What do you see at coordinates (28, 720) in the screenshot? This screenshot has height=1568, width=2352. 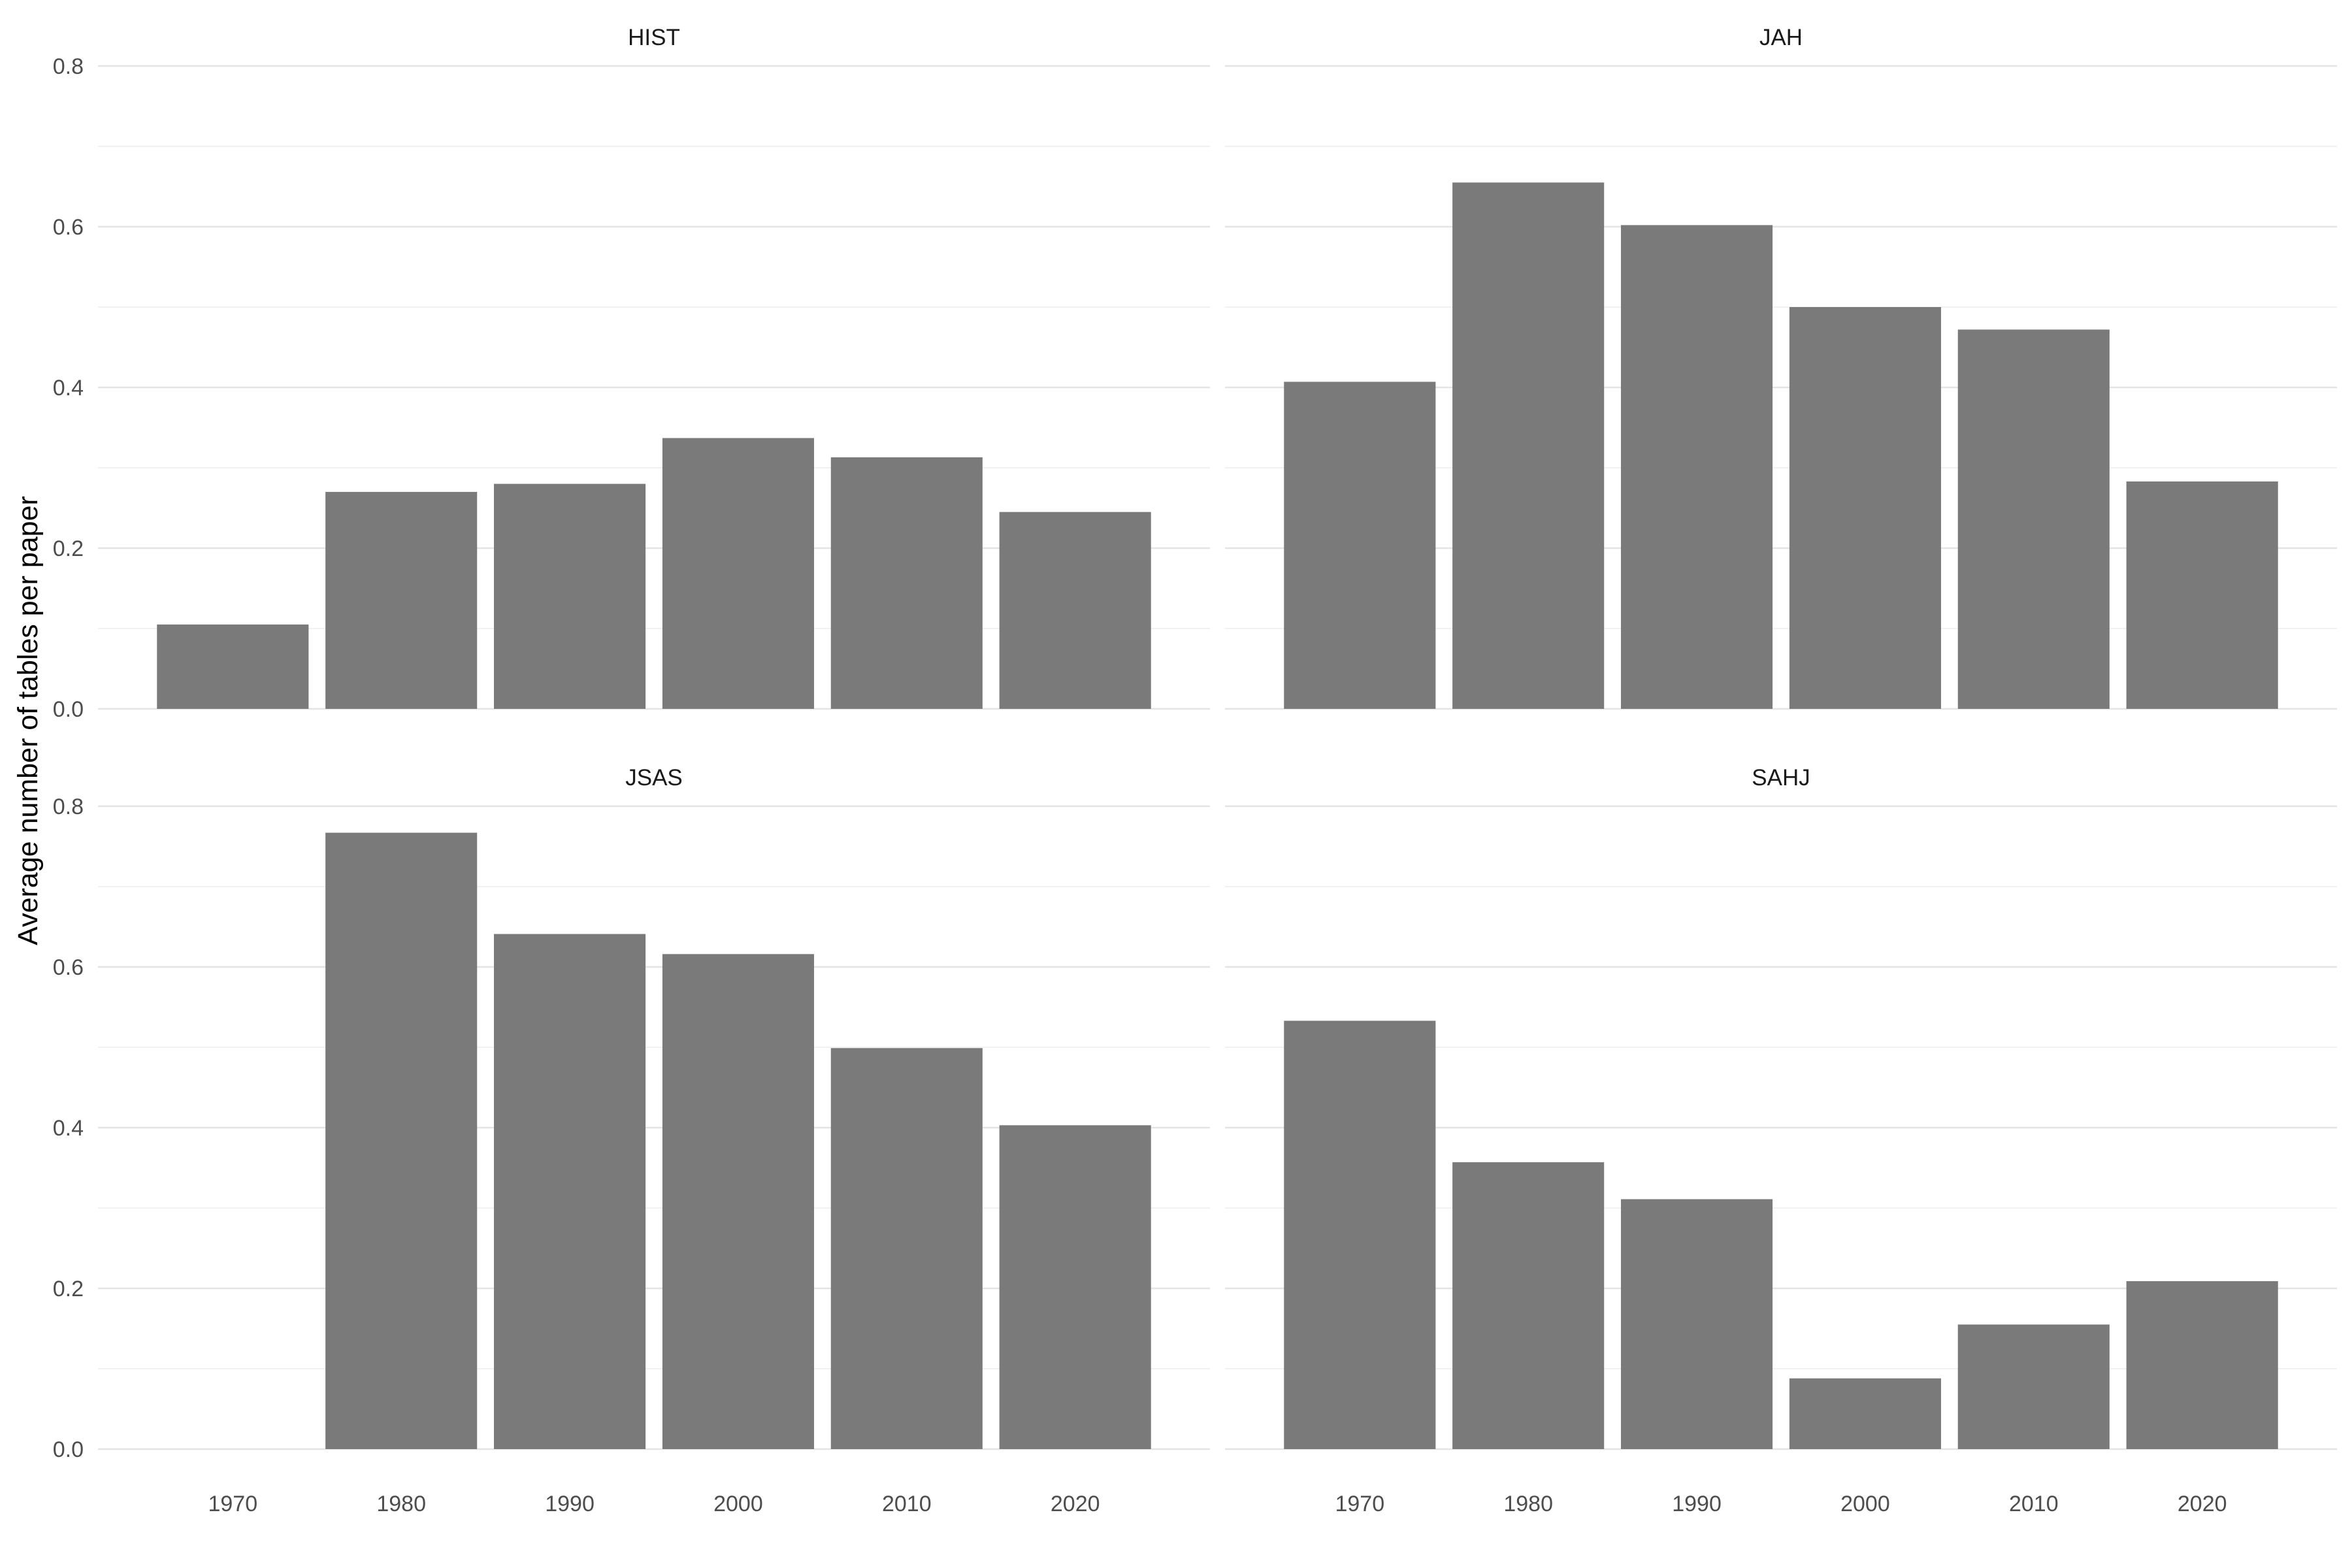 I see `y-axis-title: Average number of tables per paper` at bounding box center [28, 720].